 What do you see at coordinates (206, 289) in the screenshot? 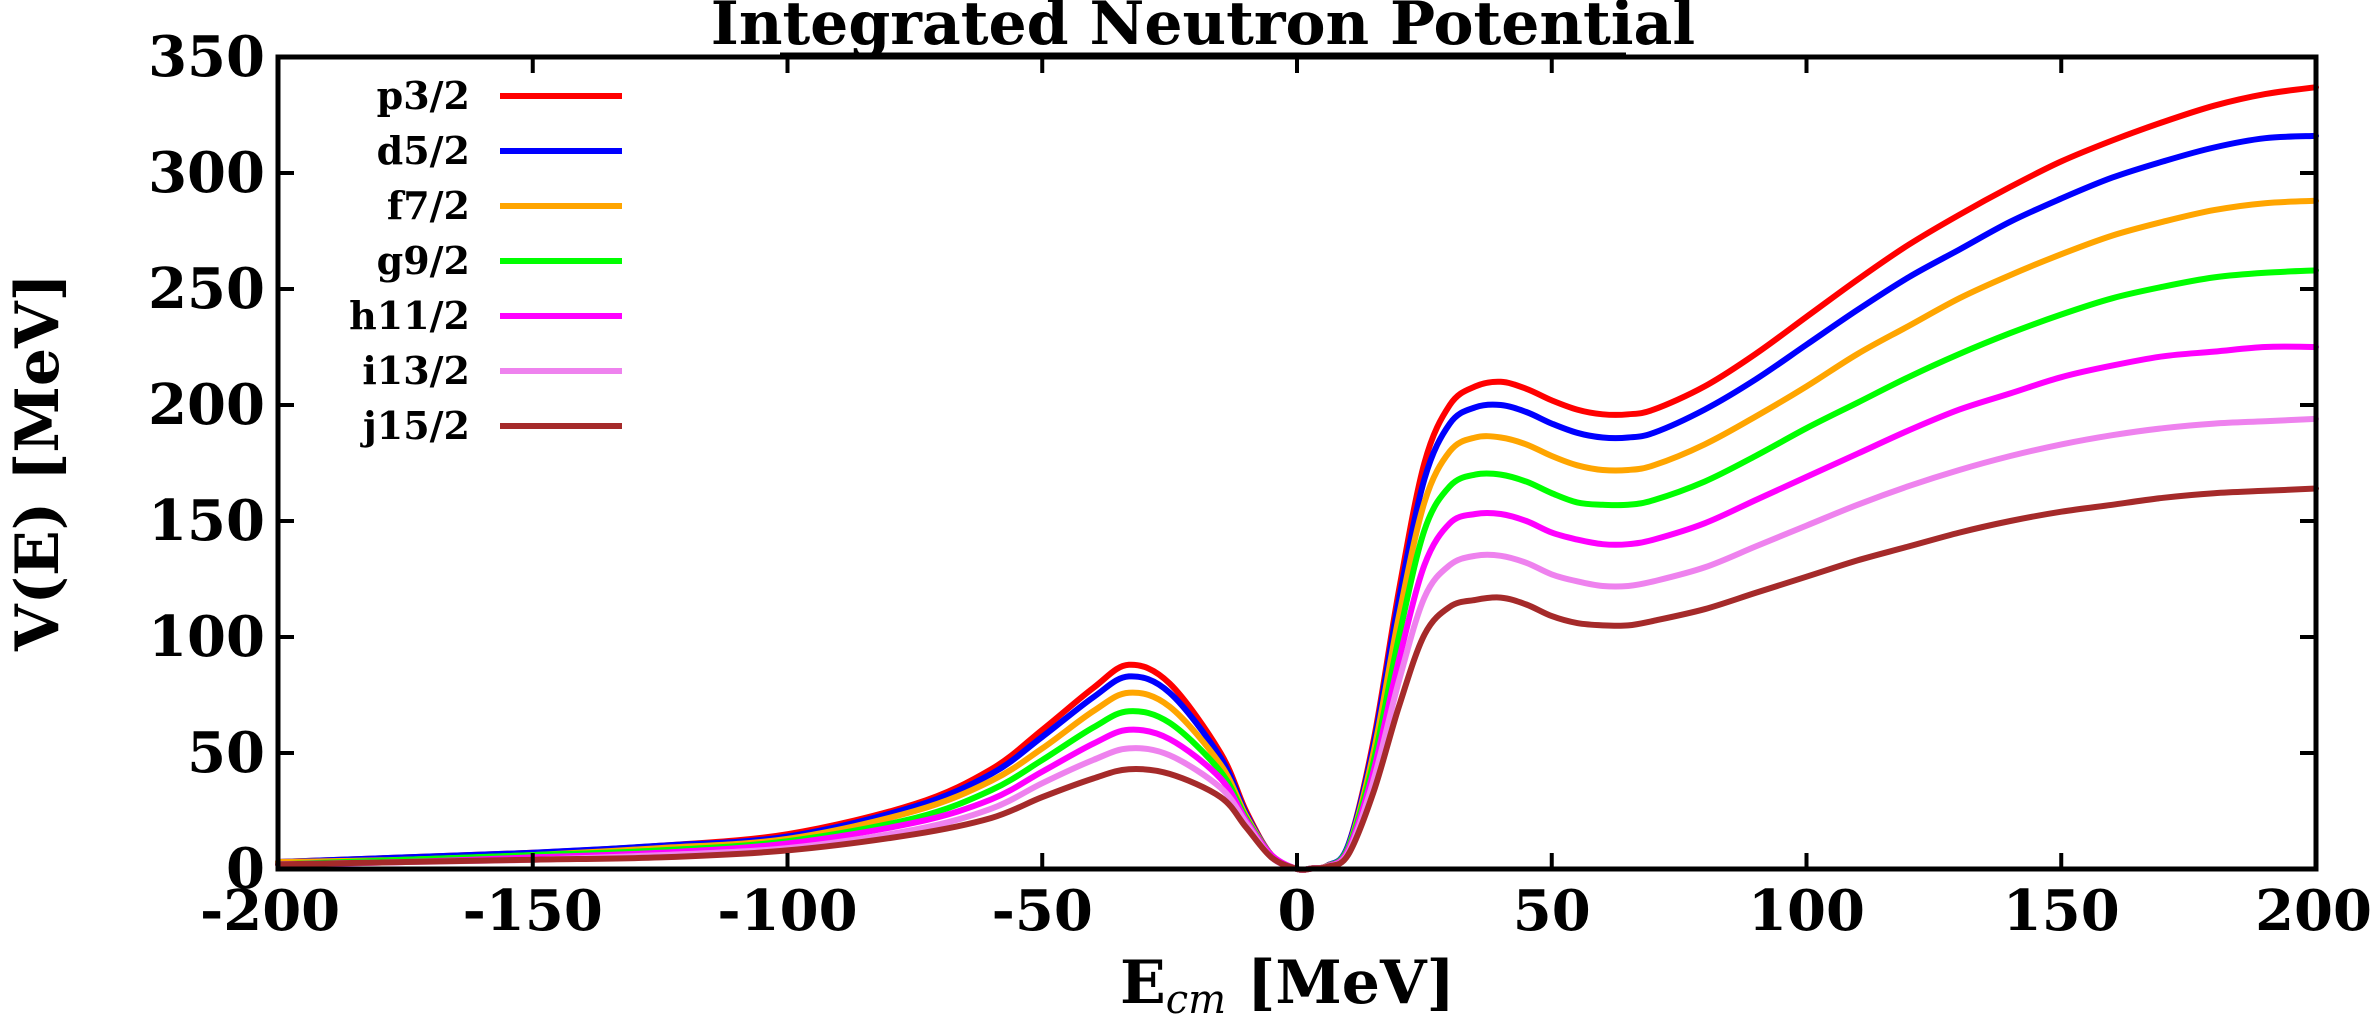
I see `y-tick-label-5: 250` at bounding box center [206, 289].